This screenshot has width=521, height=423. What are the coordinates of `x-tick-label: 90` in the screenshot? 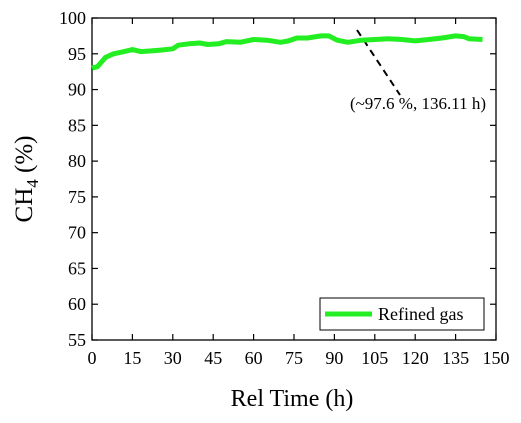 It's located at (334, 358).